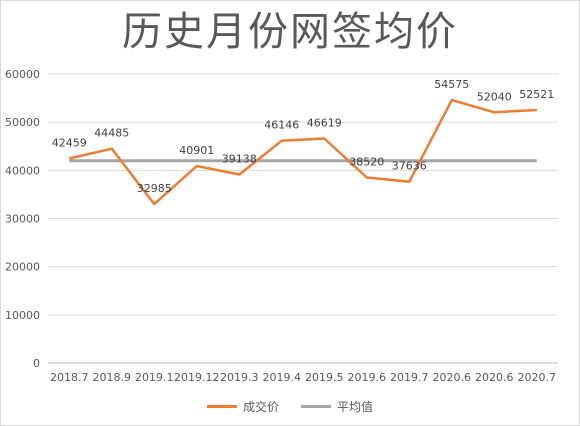 This screenshot has width=580, height=426. What do you see at coordinates (451, 84) in the screenshot?
I see `data-label: 54575` at bounding box center [451, 84].